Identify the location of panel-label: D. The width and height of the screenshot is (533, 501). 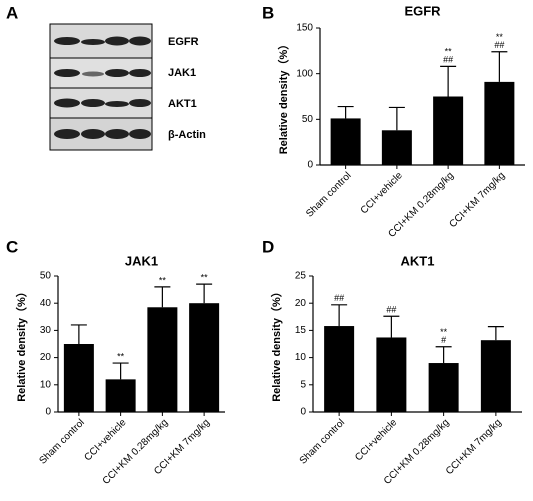
(268, 246).